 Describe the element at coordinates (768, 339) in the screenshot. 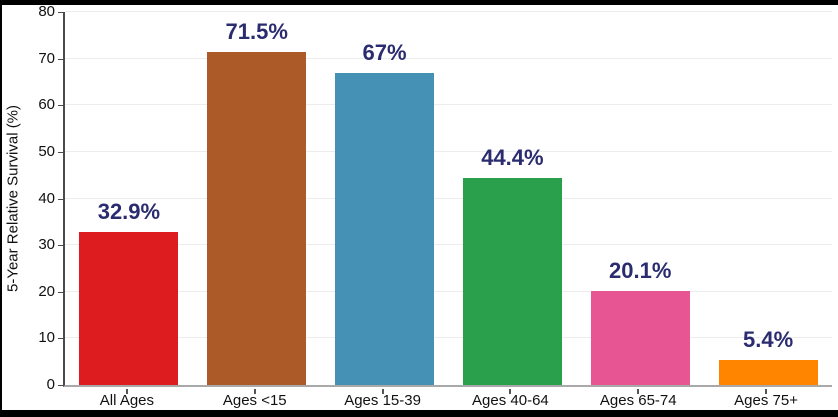

I see `bar-value-label: 5.4%` at that location.